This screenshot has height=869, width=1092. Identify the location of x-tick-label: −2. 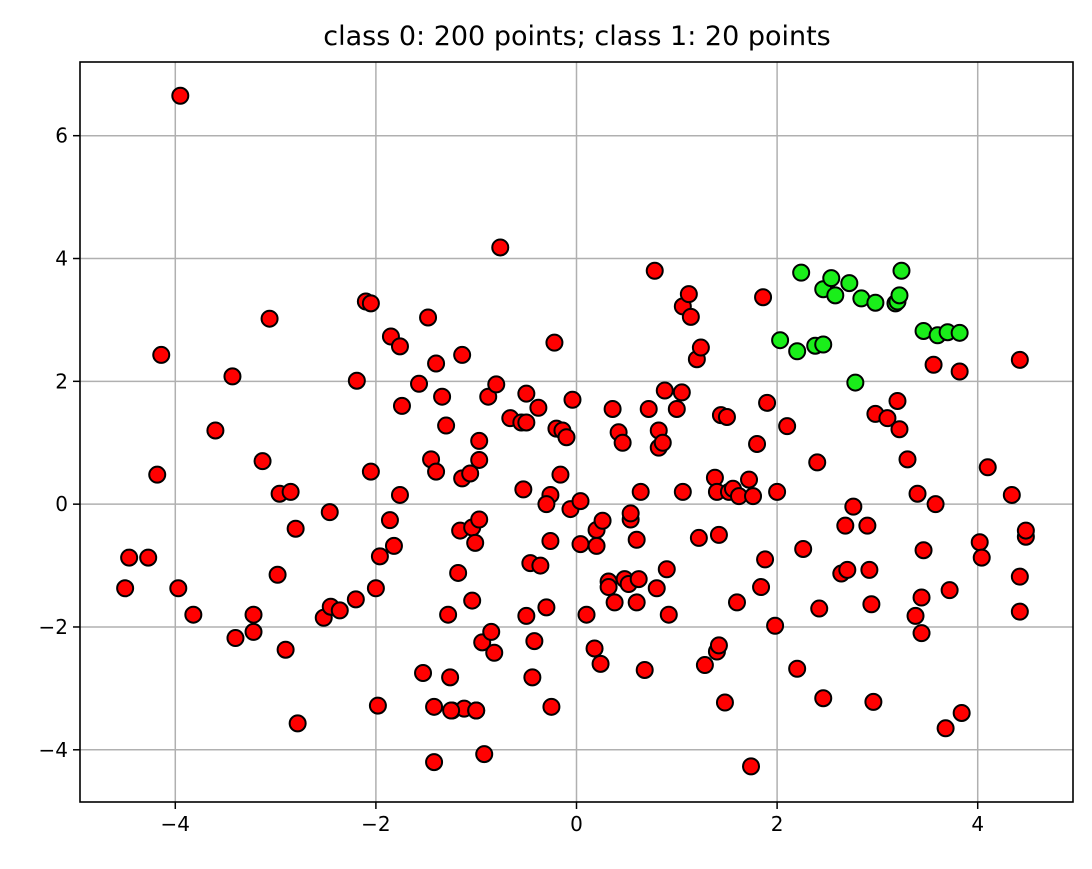
(375, 824).